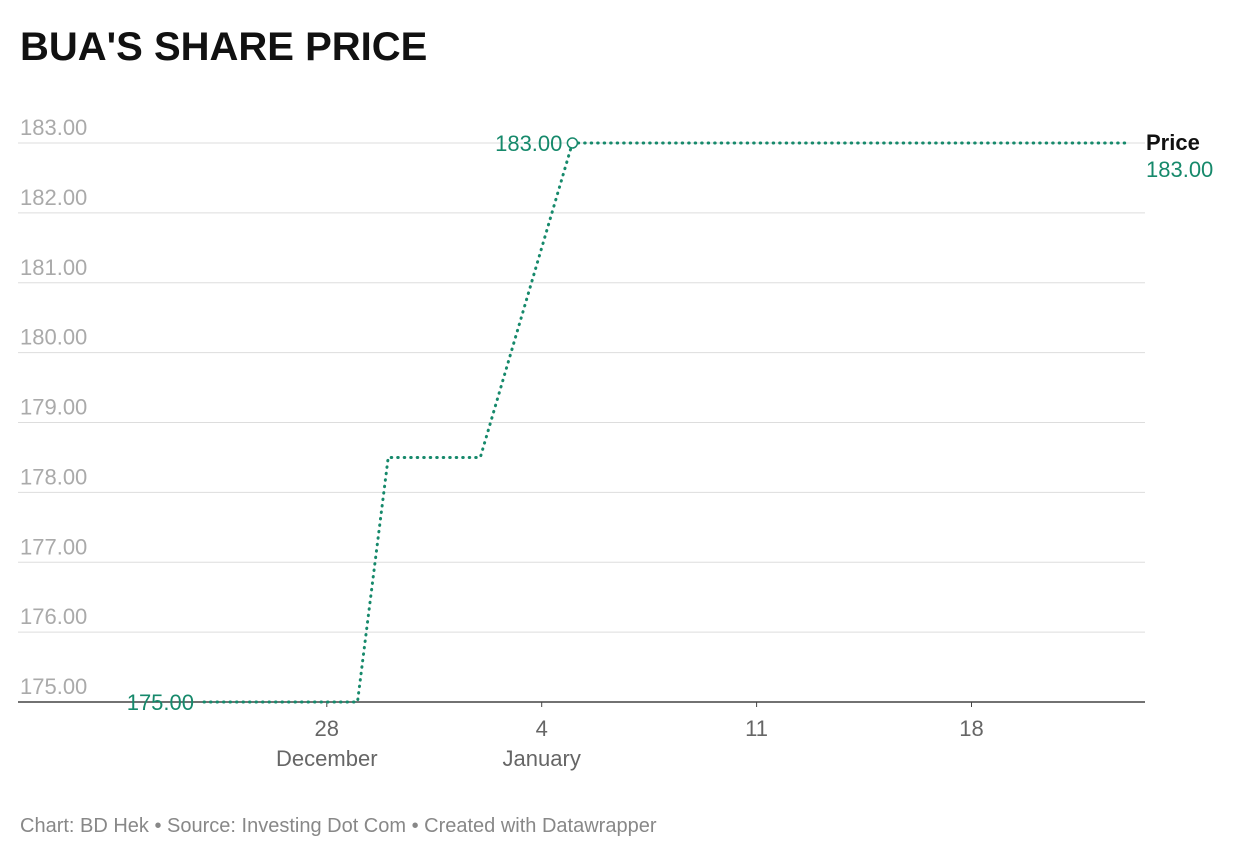  What do you see at coordinates (326, 758) in the screenshot?
I see `x-month-label: December` at bounding box center [326, 758].